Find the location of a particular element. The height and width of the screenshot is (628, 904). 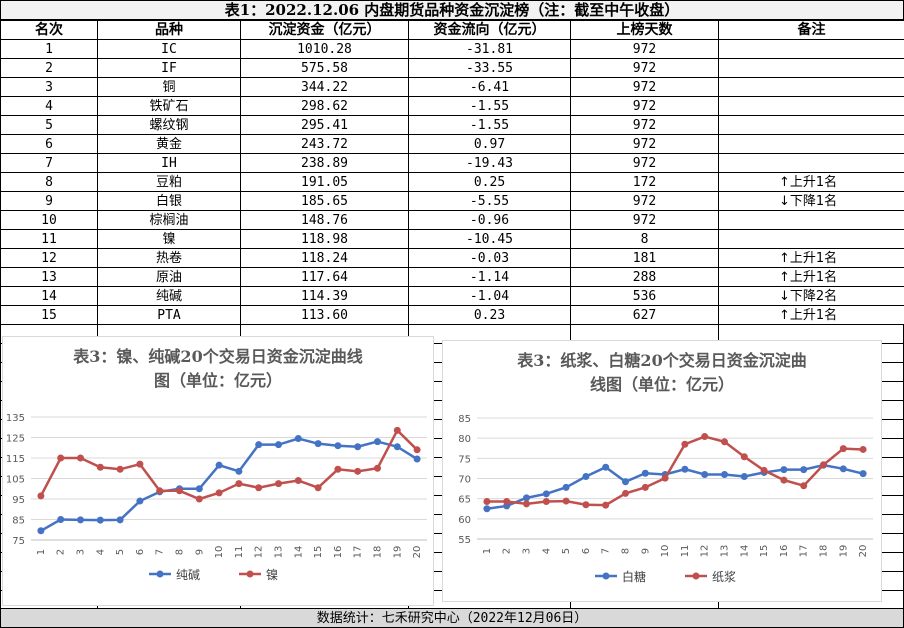

chart1-title-line2: 图（单位：亿元） is located at coordinates (217, 380).